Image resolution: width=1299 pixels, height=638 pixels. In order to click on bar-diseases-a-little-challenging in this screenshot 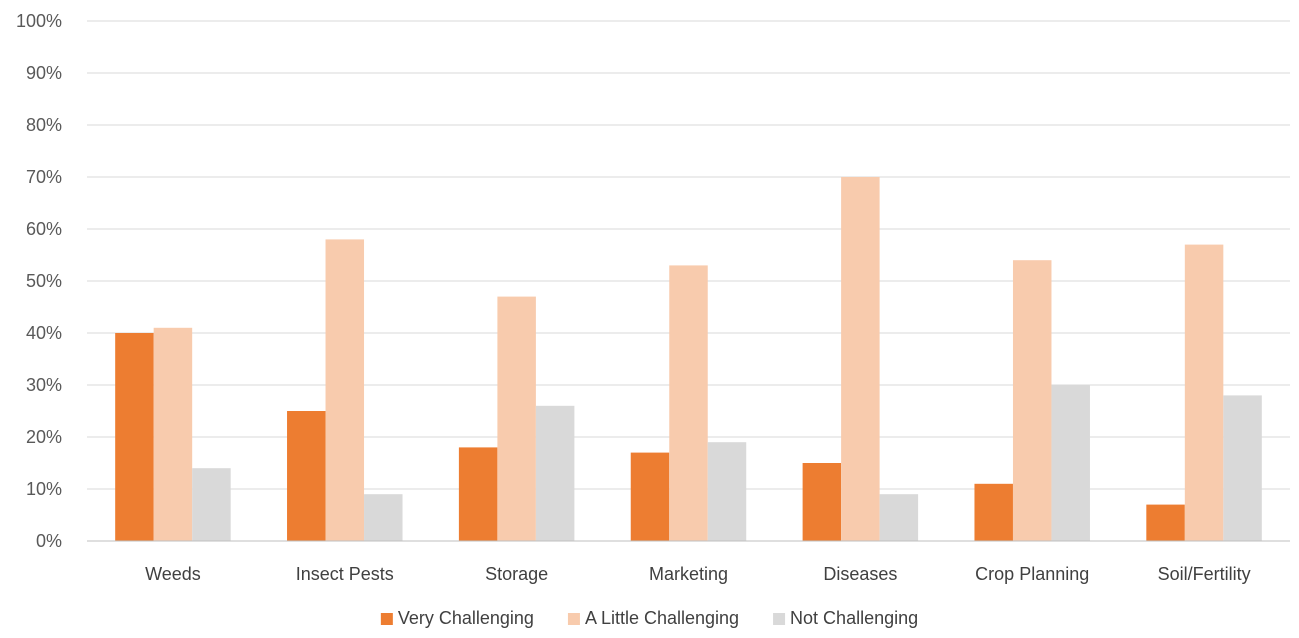, I will do `click(860, 359)`.